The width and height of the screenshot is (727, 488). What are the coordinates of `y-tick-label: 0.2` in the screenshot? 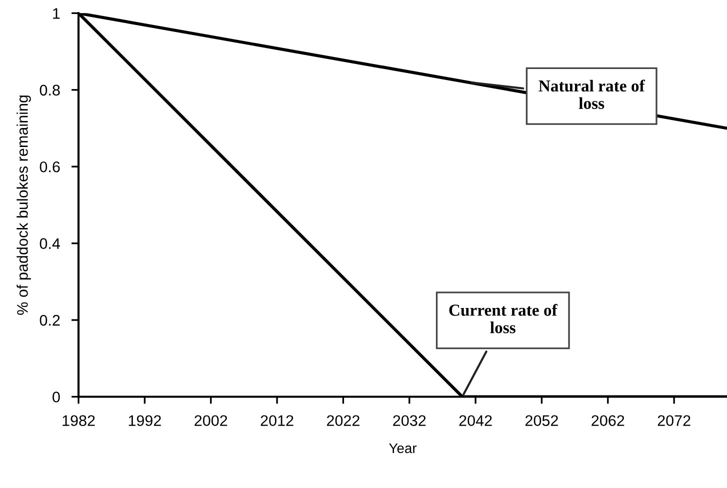 It's located at (50, 320).